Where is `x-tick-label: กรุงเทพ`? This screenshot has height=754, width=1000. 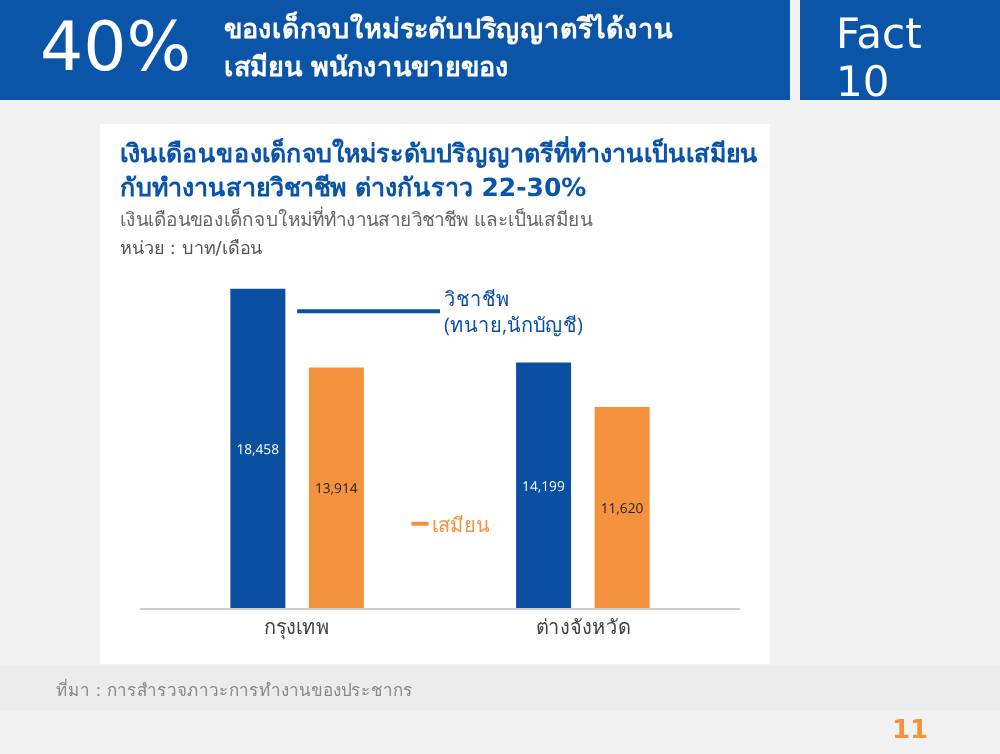 x-tick-label: กรุงเทพ is located at coordinates (297, 626).